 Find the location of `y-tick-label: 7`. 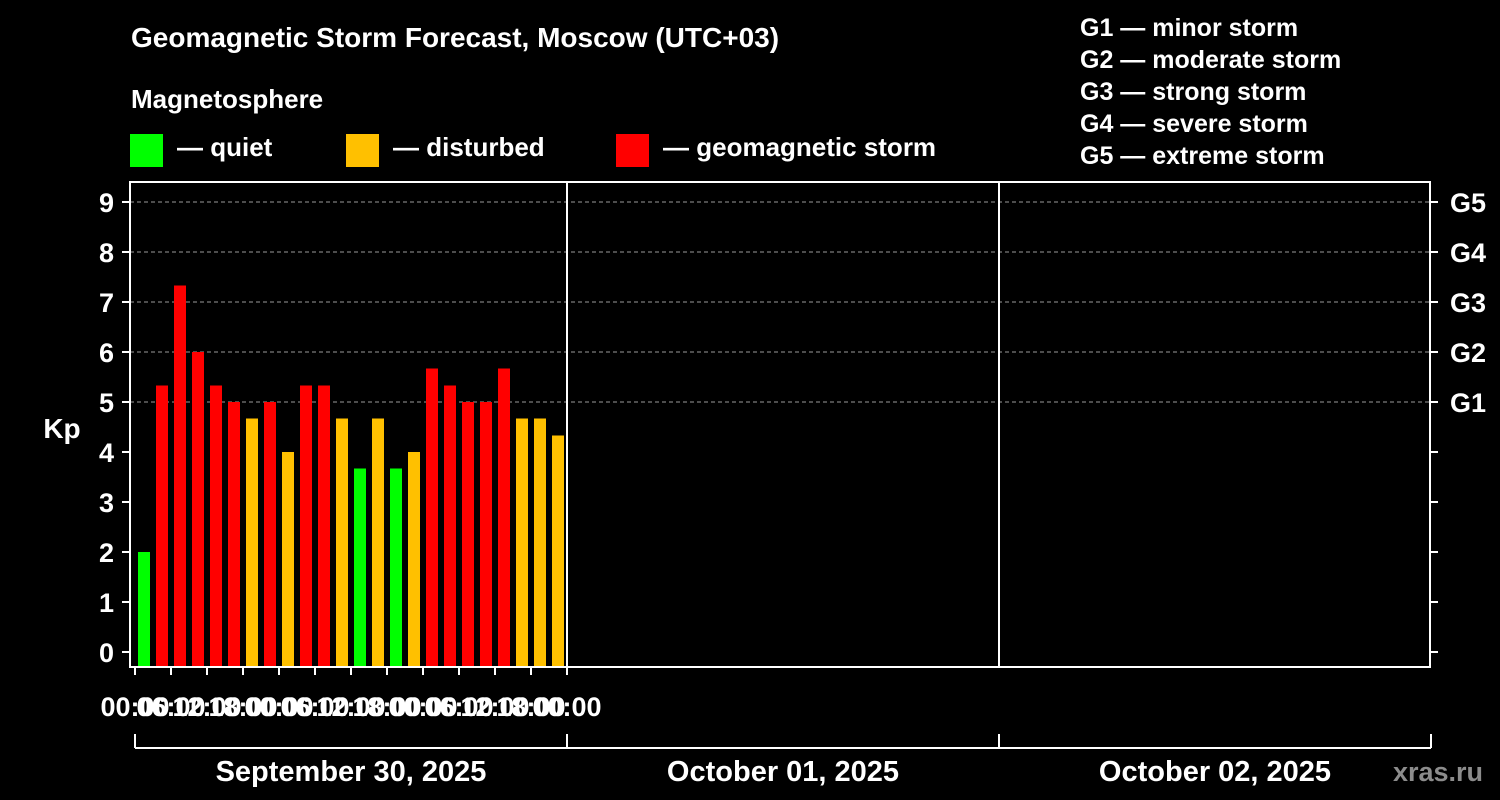

y-tick-label: 7 is located at coordinates (106, 303).